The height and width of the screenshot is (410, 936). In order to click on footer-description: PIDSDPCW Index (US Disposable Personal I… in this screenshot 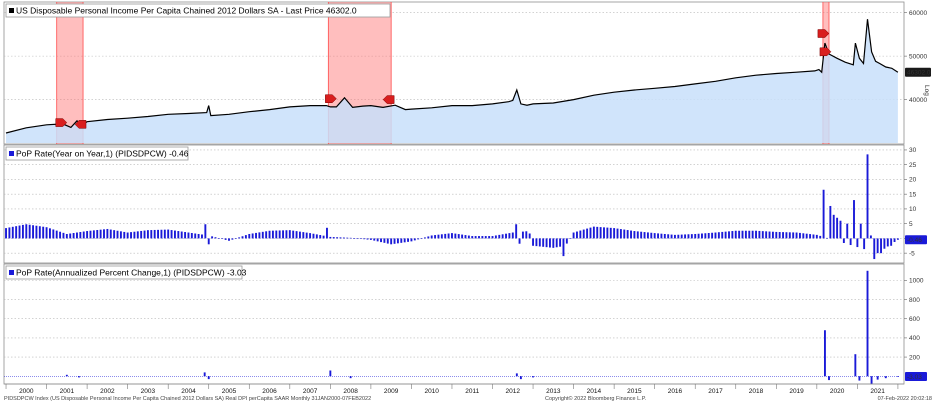, I will do `click(187, 399)`.